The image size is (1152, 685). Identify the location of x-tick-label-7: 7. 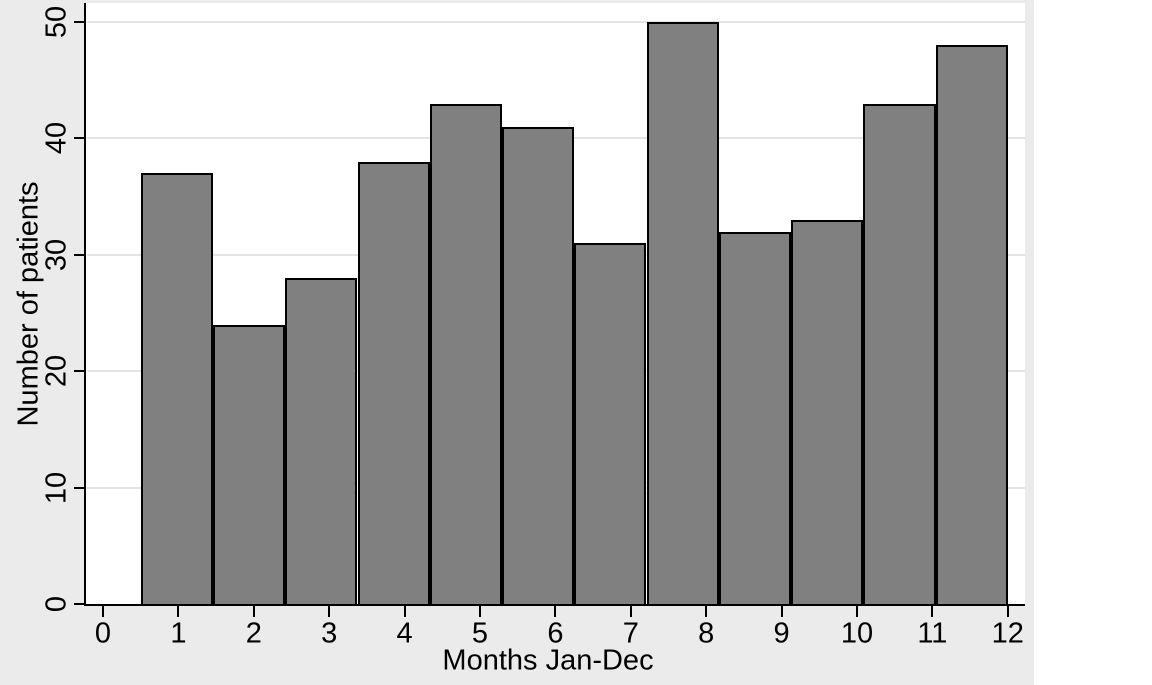
(630, 633).